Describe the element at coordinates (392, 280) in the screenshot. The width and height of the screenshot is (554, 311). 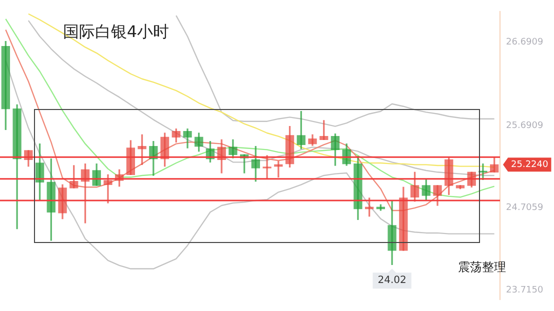
I see `annotation: 24.02` at that location.